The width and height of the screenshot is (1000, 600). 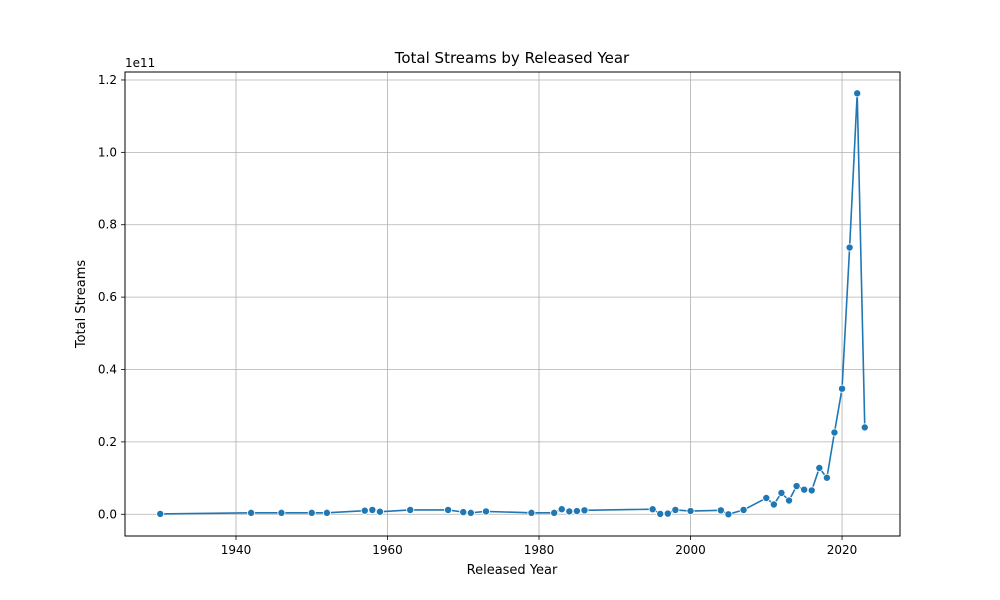 I want to click on x-axis-ticks: 1940 1960 1980 2000 2020, so click(x=539, y=546).